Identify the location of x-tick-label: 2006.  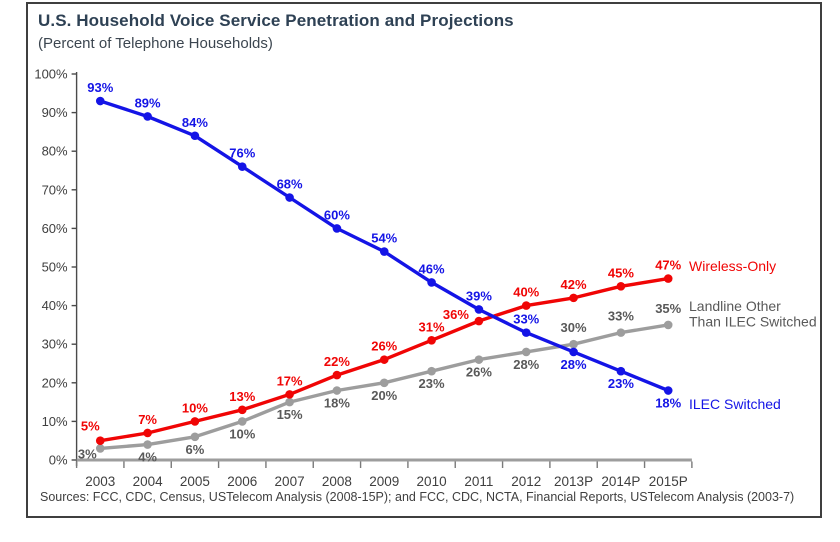
(242, 481).